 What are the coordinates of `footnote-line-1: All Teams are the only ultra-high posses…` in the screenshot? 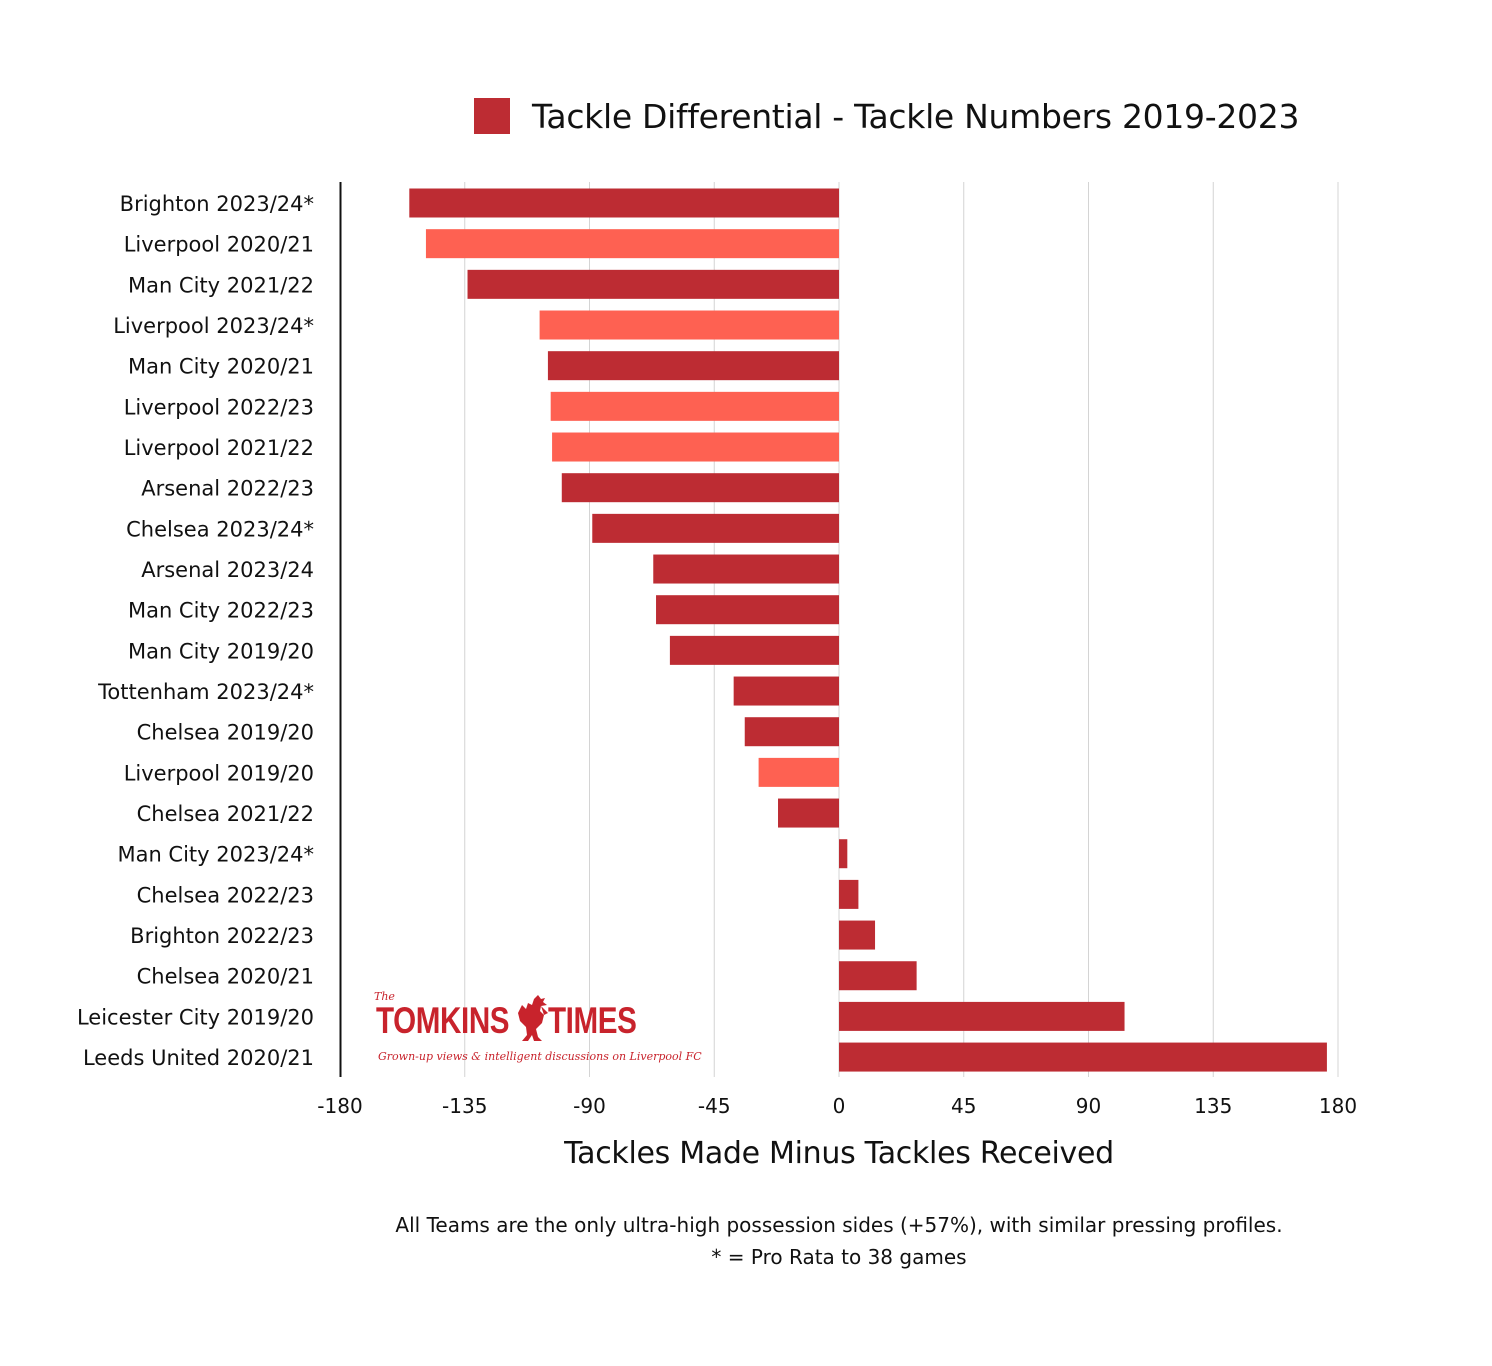 It's located at (839, 1225).